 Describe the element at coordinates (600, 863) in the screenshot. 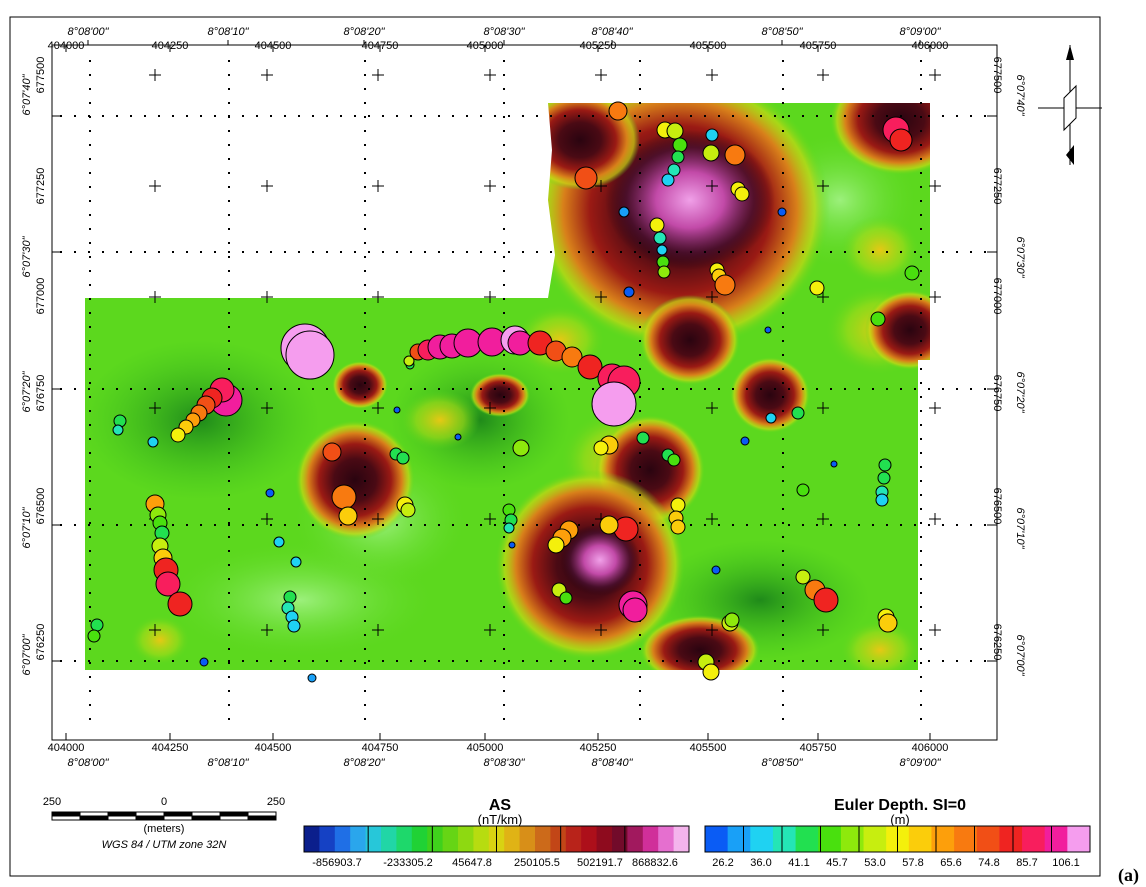

I see `legend-as-tick: 502191.7` at that location.